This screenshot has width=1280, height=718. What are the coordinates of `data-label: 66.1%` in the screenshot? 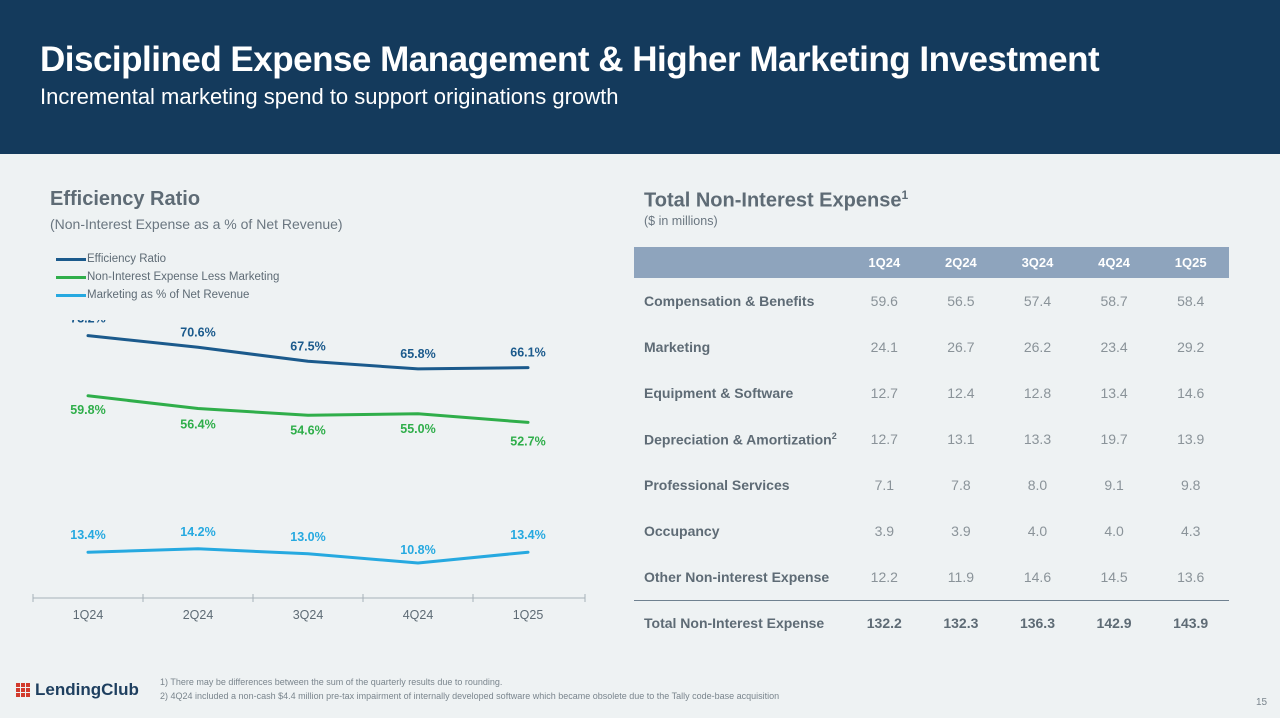 It's located at (527, 353).